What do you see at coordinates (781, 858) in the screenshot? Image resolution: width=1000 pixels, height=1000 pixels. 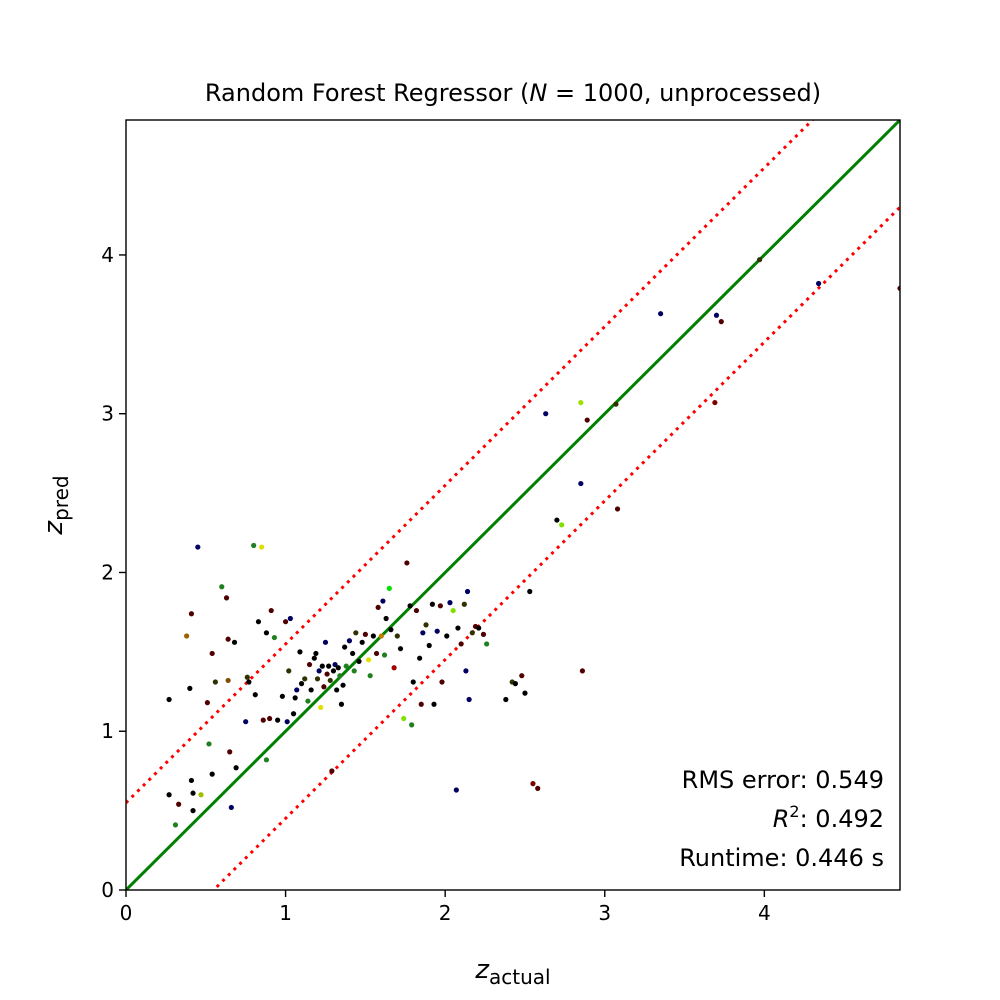 I see `runtime-label: Runtime: 0.446 s` at bounding box center [781, 858].